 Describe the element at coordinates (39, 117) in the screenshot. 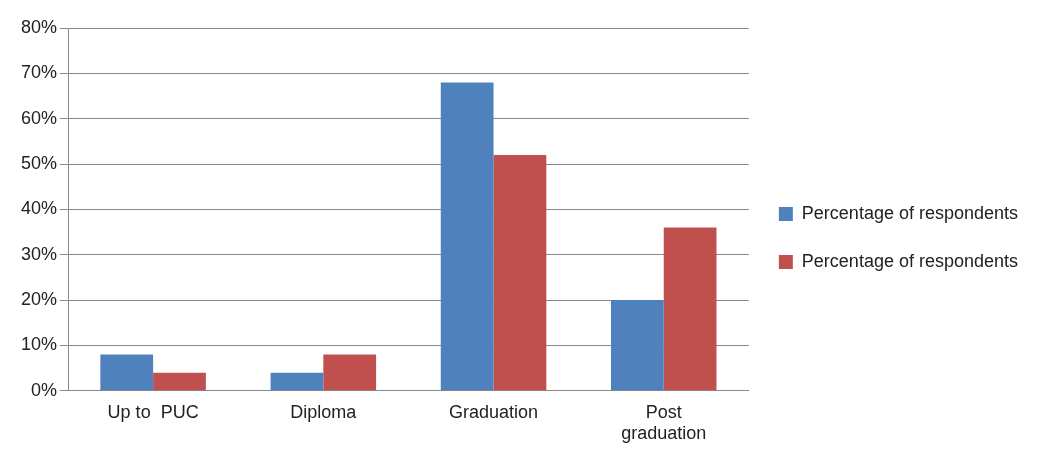

I see `y-tick-label: 60%` at that location.